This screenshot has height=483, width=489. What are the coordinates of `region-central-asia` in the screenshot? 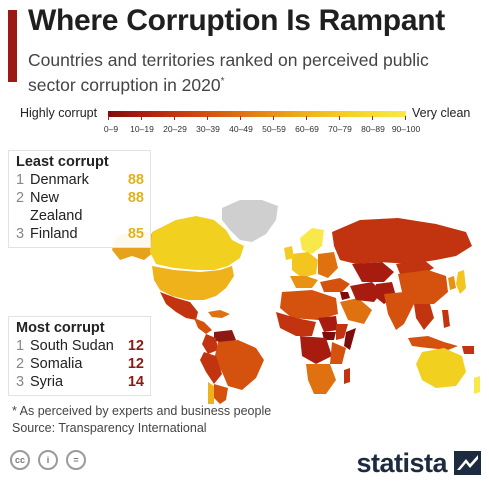 It's located at (373, 272).